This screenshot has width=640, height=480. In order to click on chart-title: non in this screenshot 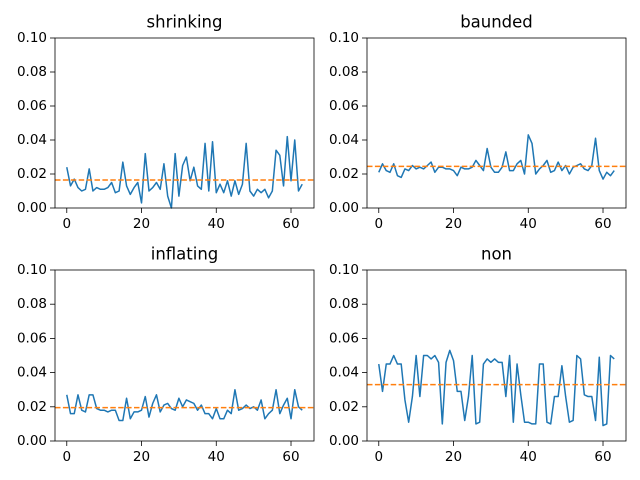, I will do `click(496, 254)`.